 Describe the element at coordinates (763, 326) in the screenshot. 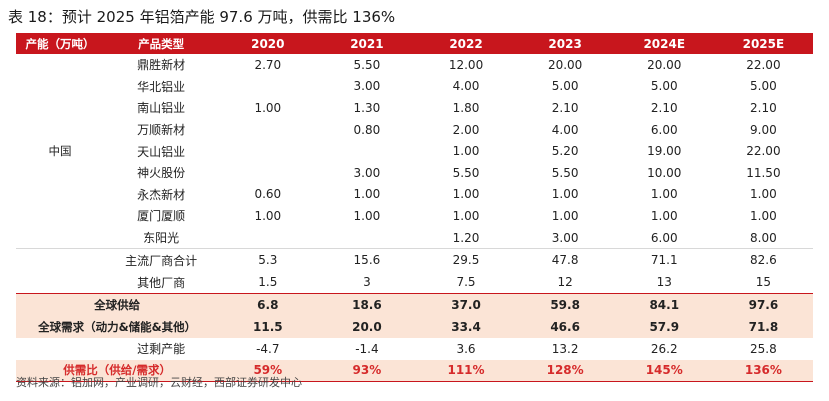

I see `row-value: 71.8` at that location.